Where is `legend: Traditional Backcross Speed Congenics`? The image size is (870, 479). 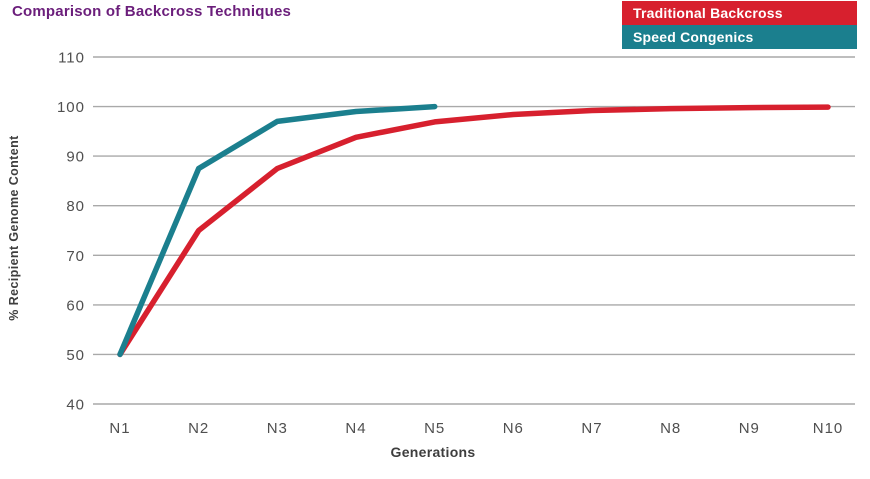
legend: Traditional Backcross Speed Congenics is located at coordinates (739, 25).